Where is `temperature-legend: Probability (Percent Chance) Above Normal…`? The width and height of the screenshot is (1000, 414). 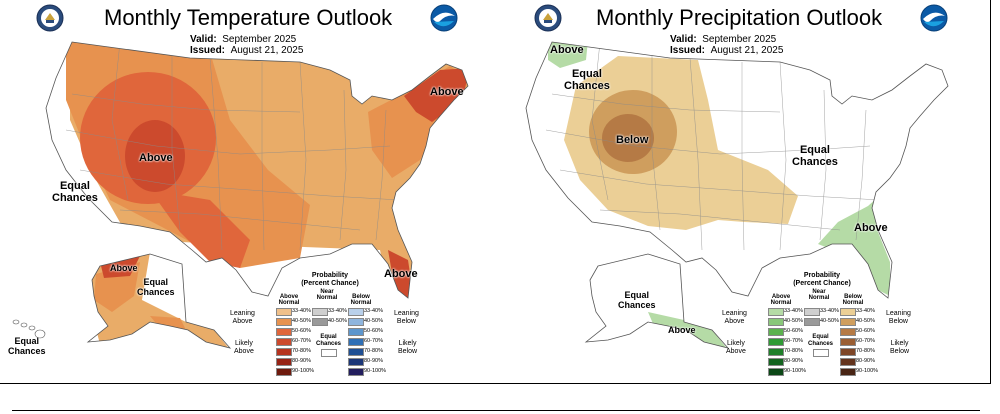
temperature-legend: Probability (Percent Chance) Above Normal… is located at coordinates (328, 326).